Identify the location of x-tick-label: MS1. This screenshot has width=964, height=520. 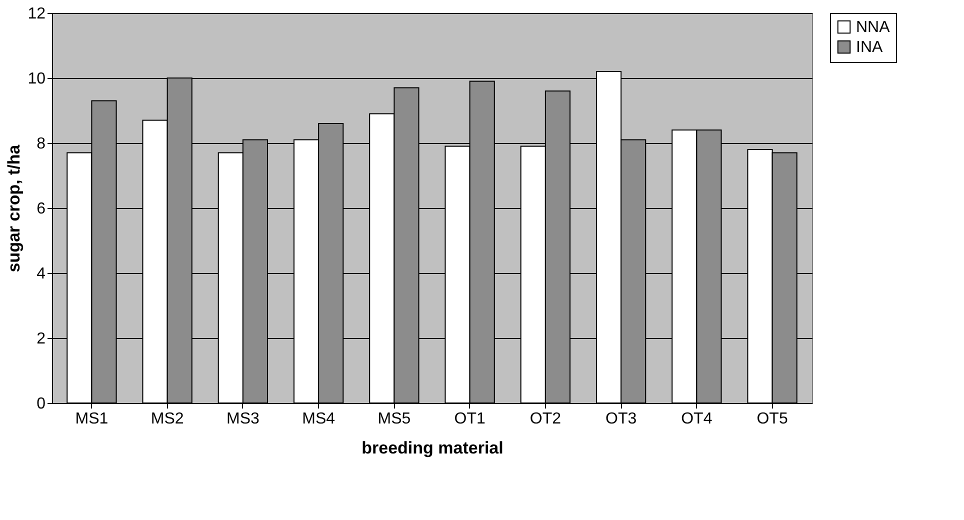
(91, 419).